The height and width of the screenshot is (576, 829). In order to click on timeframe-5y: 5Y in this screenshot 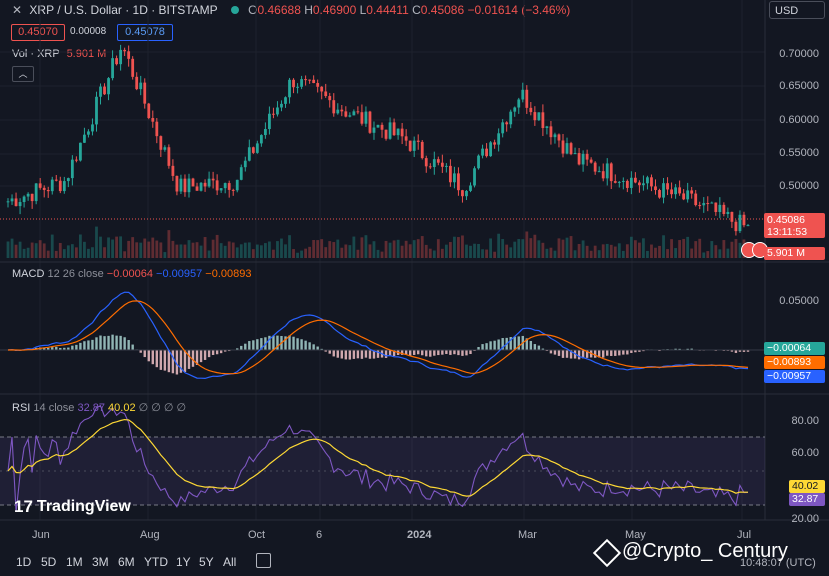, I will do `click(206, 562)`.